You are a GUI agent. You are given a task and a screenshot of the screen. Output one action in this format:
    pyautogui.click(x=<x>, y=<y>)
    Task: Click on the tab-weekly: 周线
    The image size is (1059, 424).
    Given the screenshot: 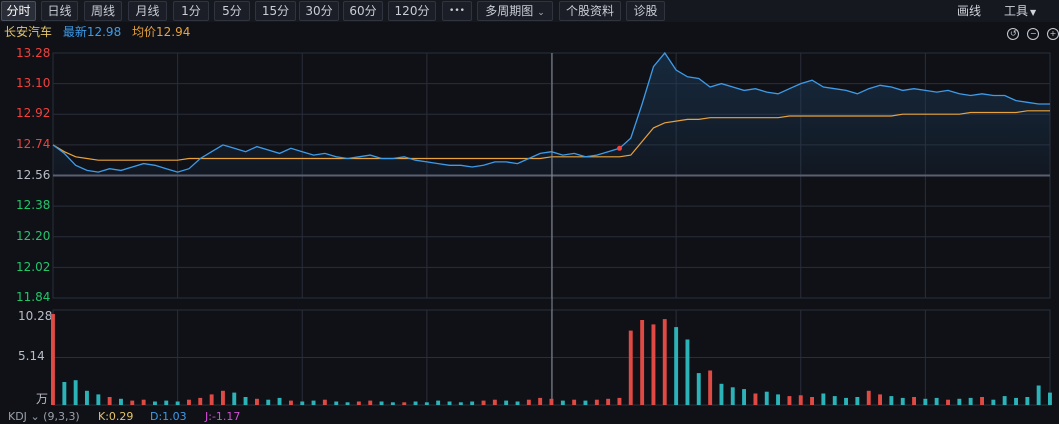 What is the action you would take?
    pyautogui.click(x=103, y=11)
    